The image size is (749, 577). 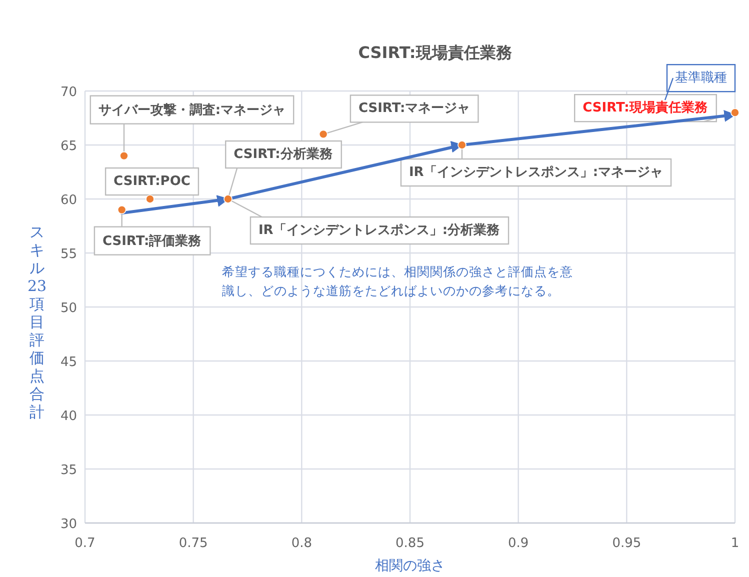 What do you see at coordinates (68, 416) in the screenshot?
I see `y-tick-label: 40` at bounding box center [68, 416].